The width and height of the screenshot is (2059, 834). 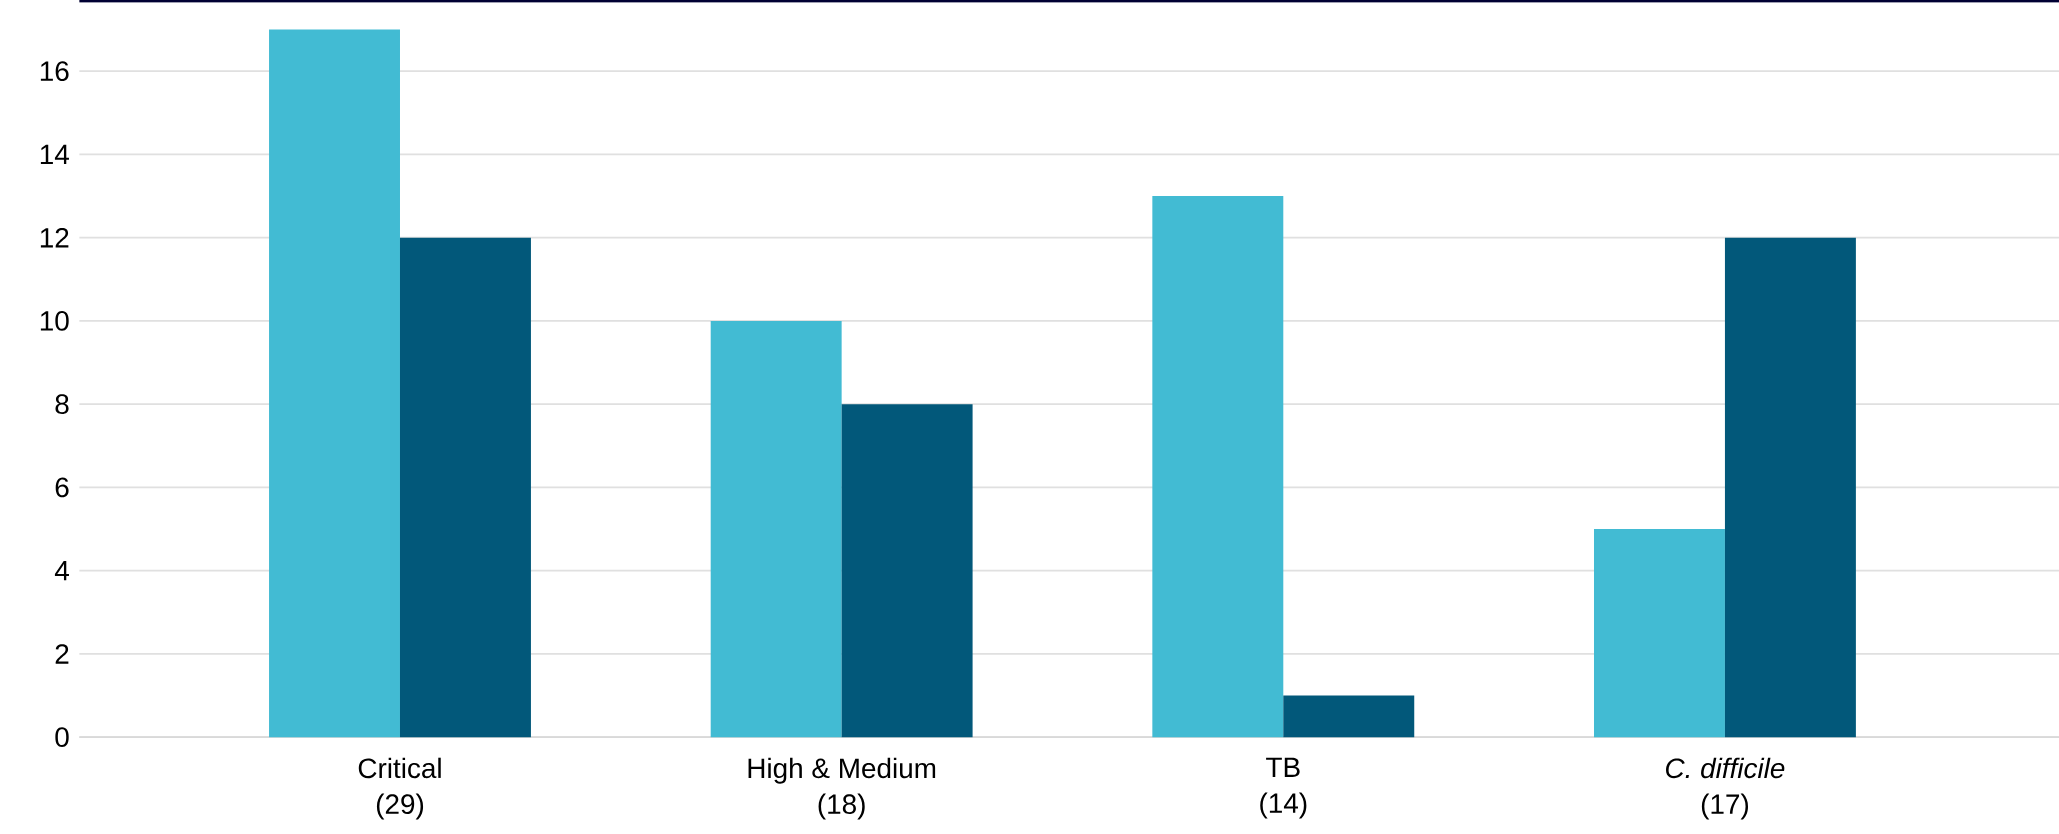 What do you see at coordinates (54, 237) in the screenshot?
I see `y-tick-label: 12` at bounding box center [54, 237].